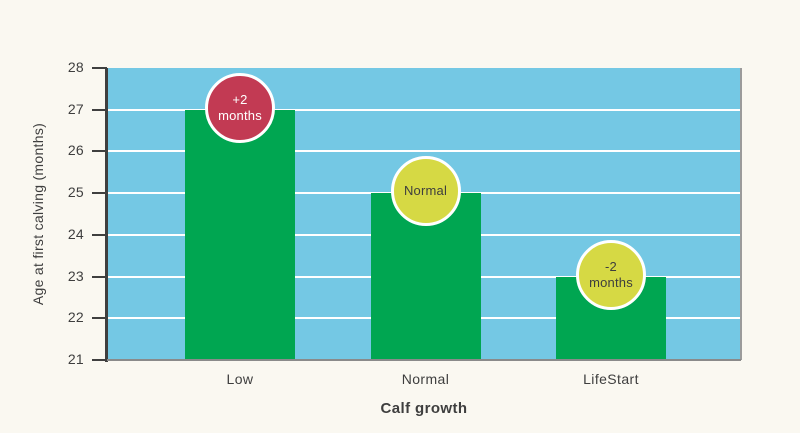 The width and height of the screenshot is (800, 433). Describe the element at coordinates (75, 150) in the screenshot. I see `y-tick-label-26: 26` at that location.